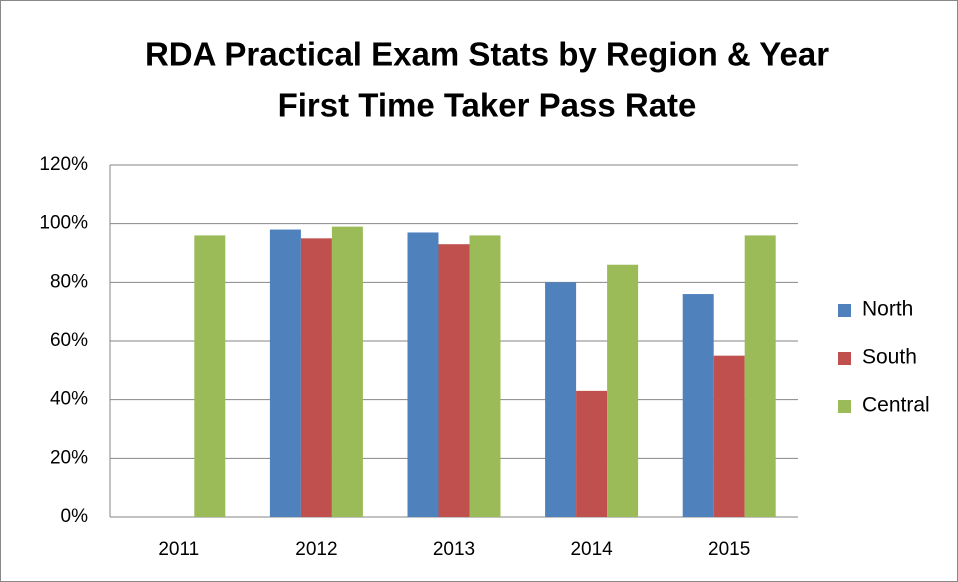 This screenshot has height=582, width=958. I want to click on y-tick-label: 40%, so click(69, 399).